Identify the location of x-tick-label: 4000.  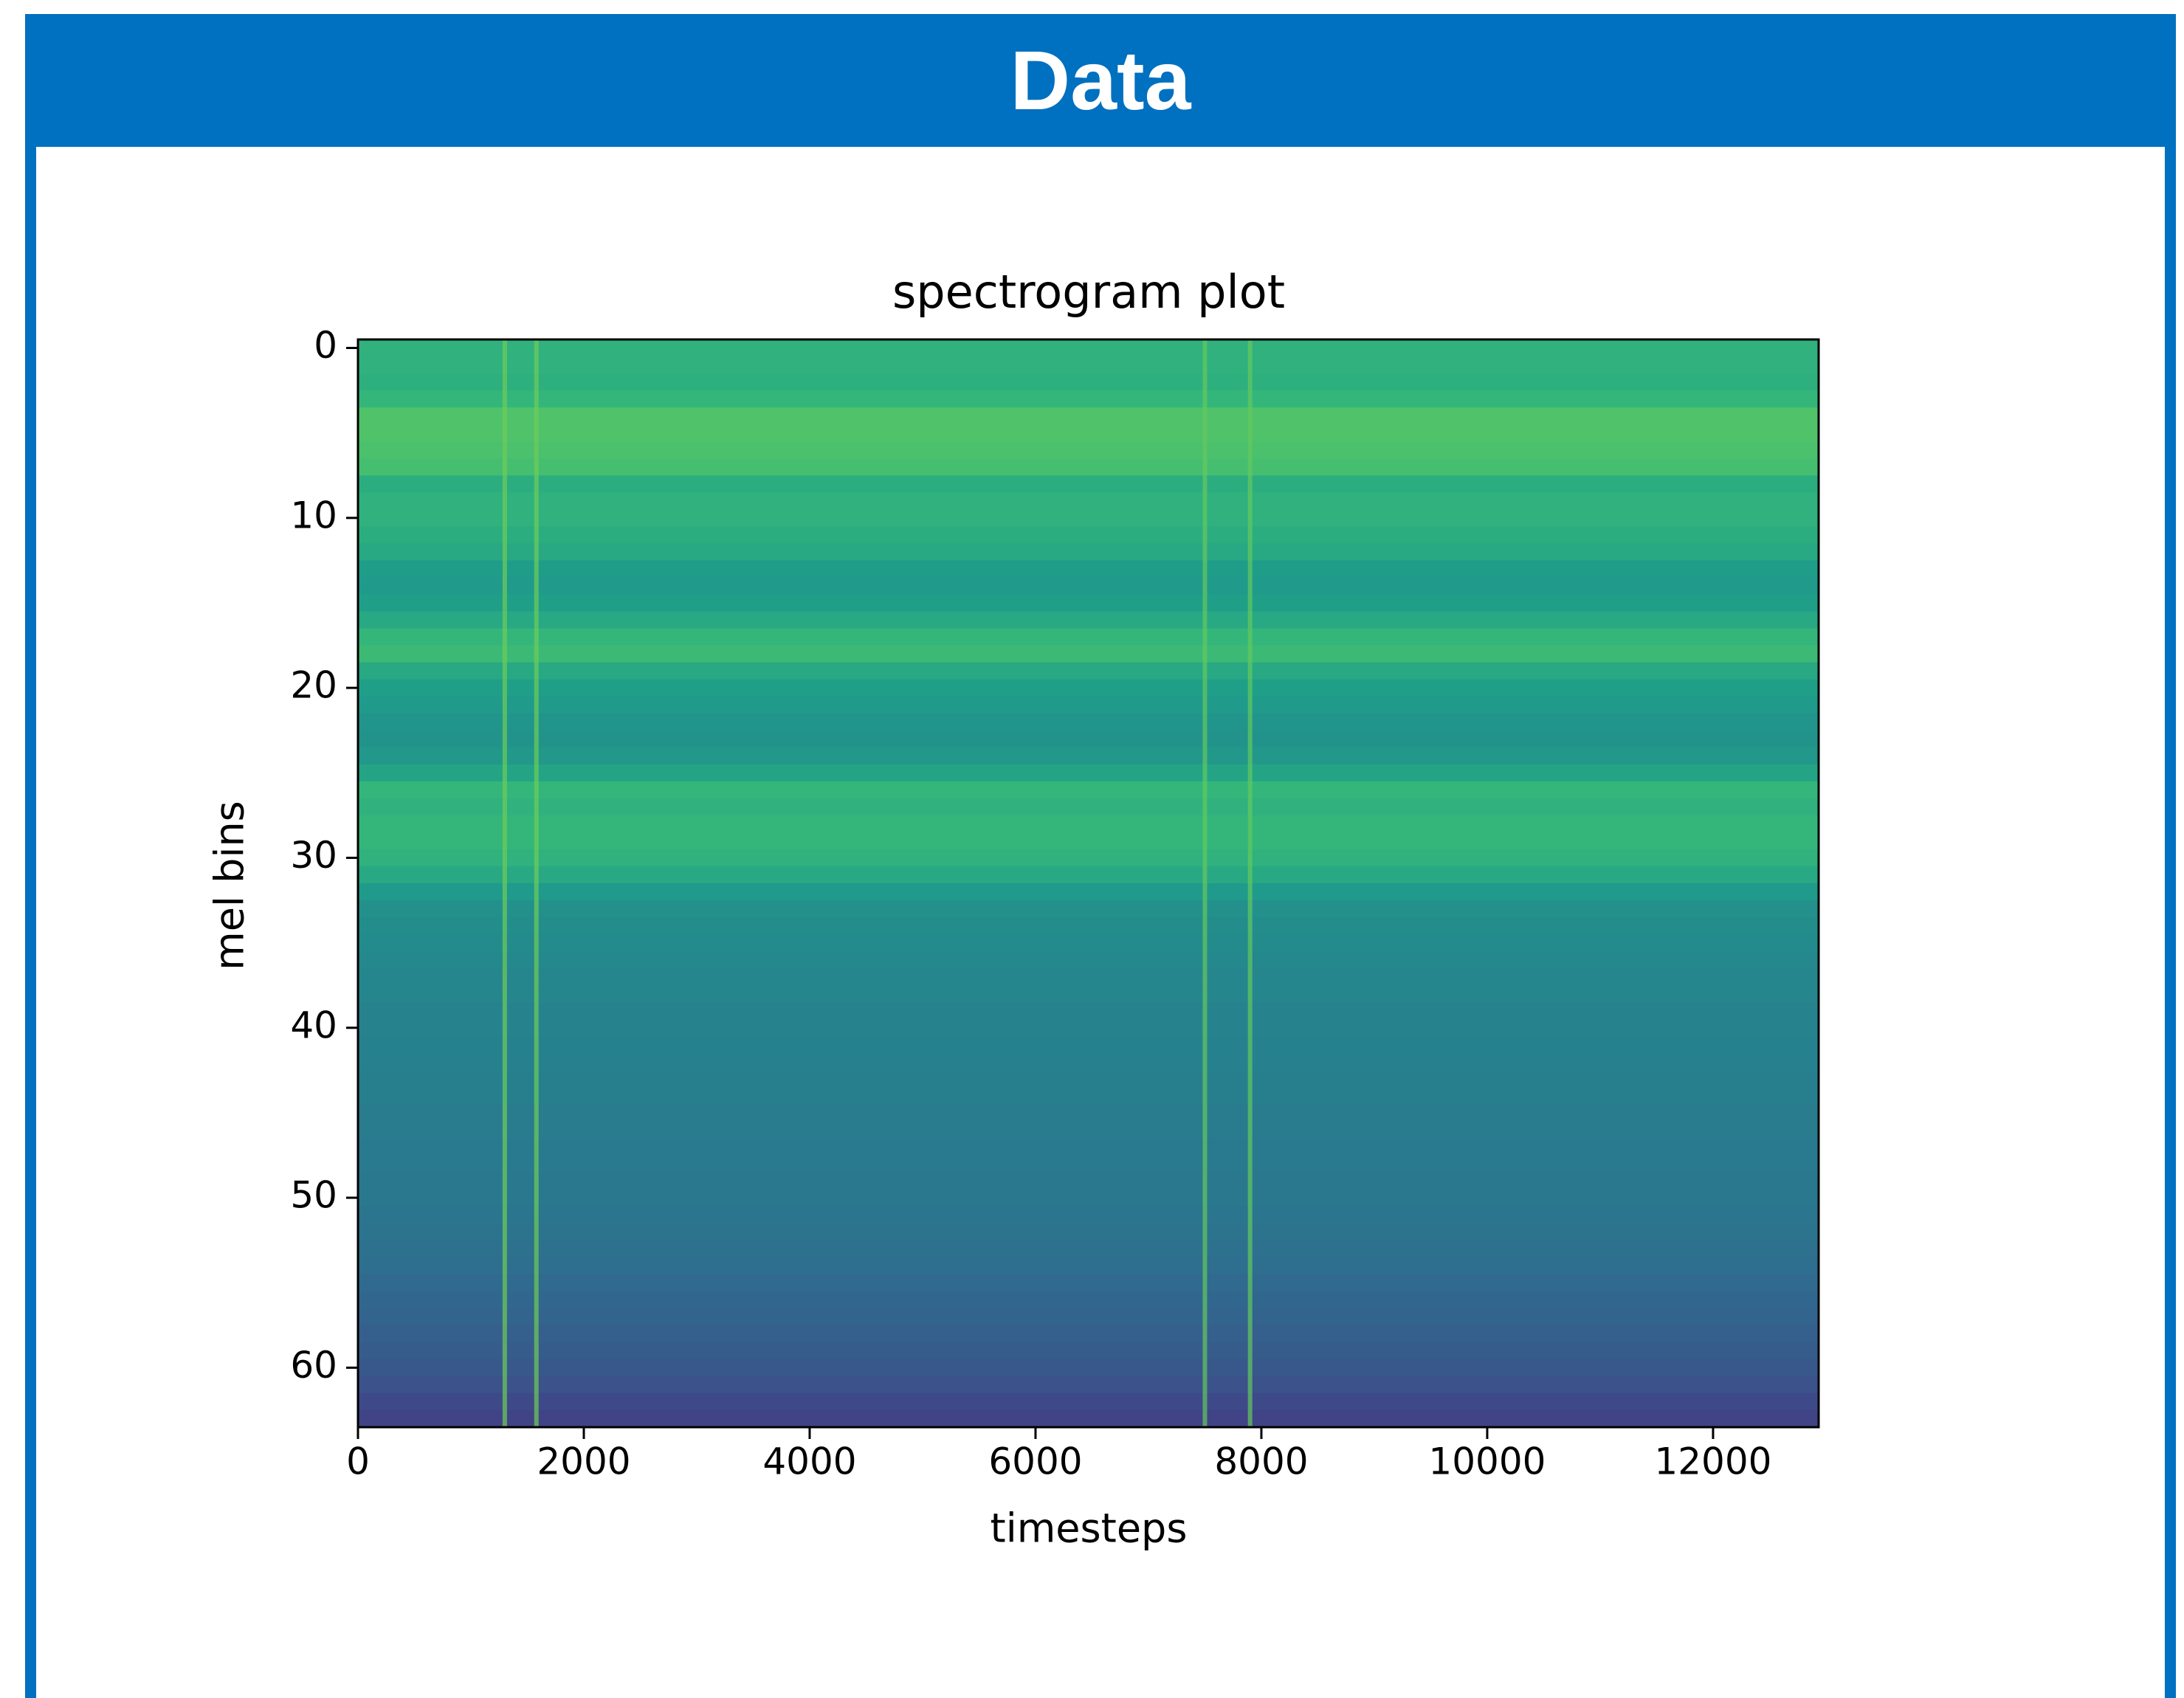
(809, 1461).